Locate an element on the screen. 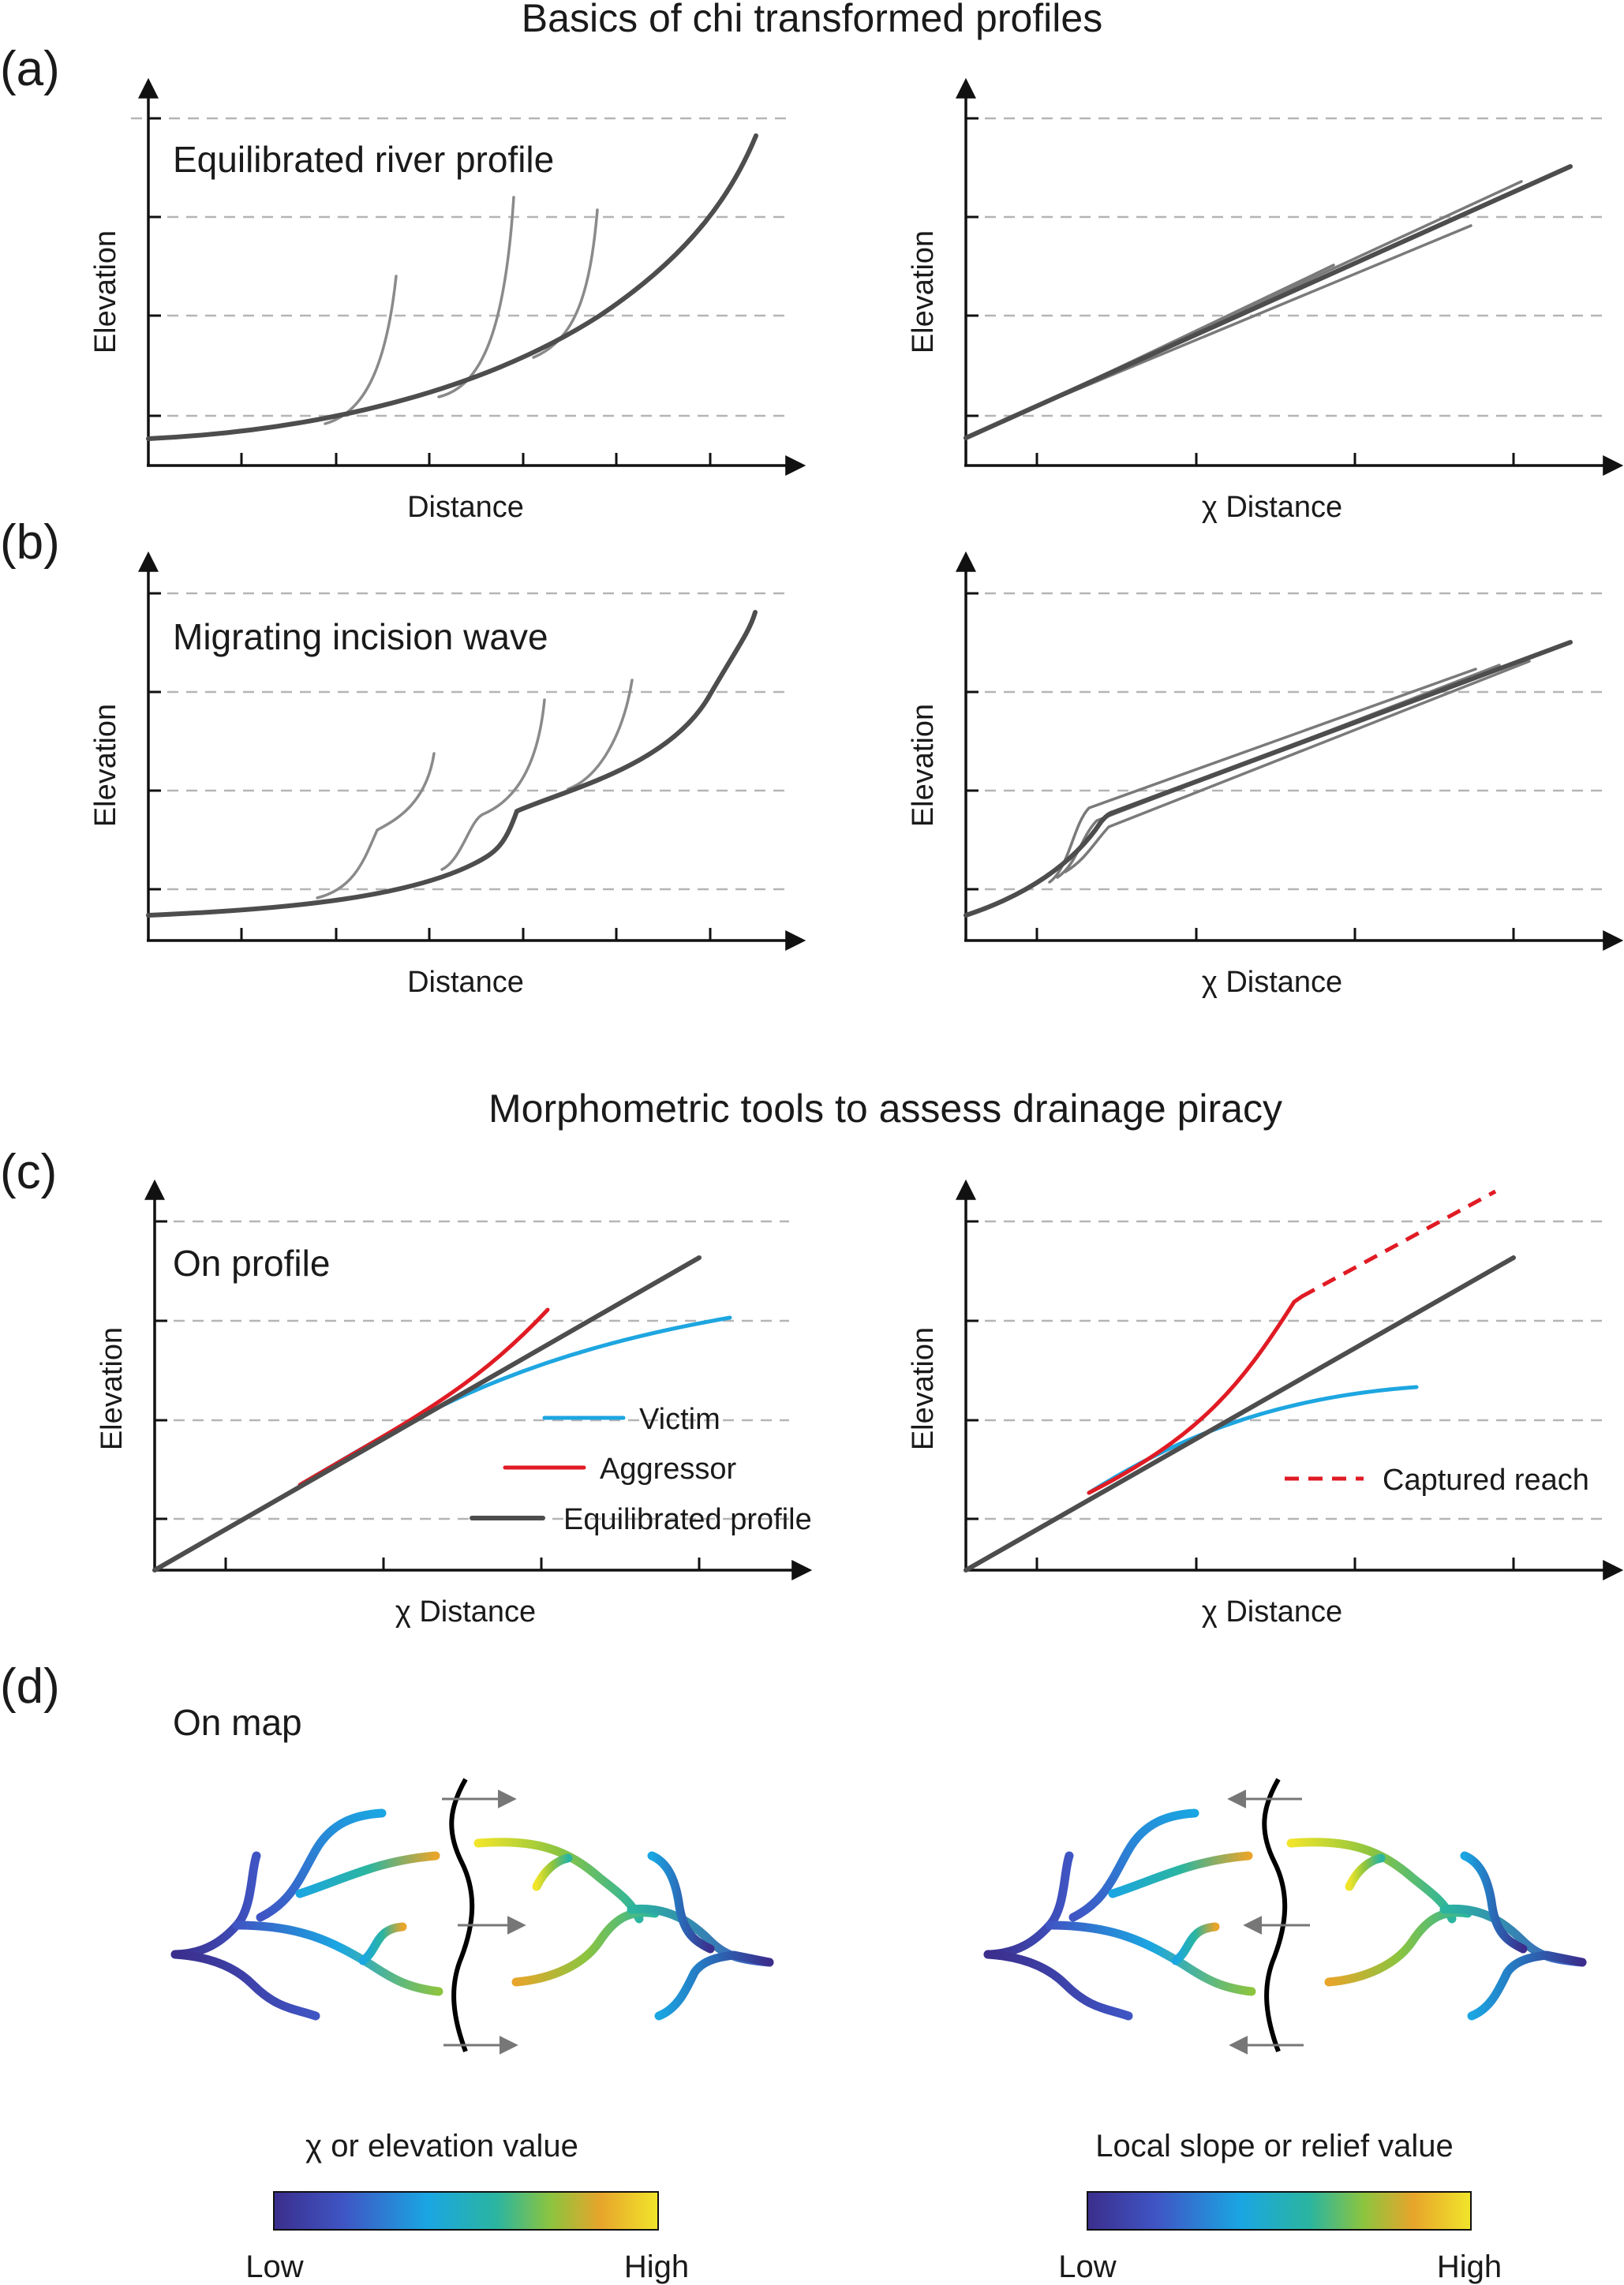 This screenshot has height=2285, width=1624. panel-label-c: (c) is located at coordinates (28, 1172).